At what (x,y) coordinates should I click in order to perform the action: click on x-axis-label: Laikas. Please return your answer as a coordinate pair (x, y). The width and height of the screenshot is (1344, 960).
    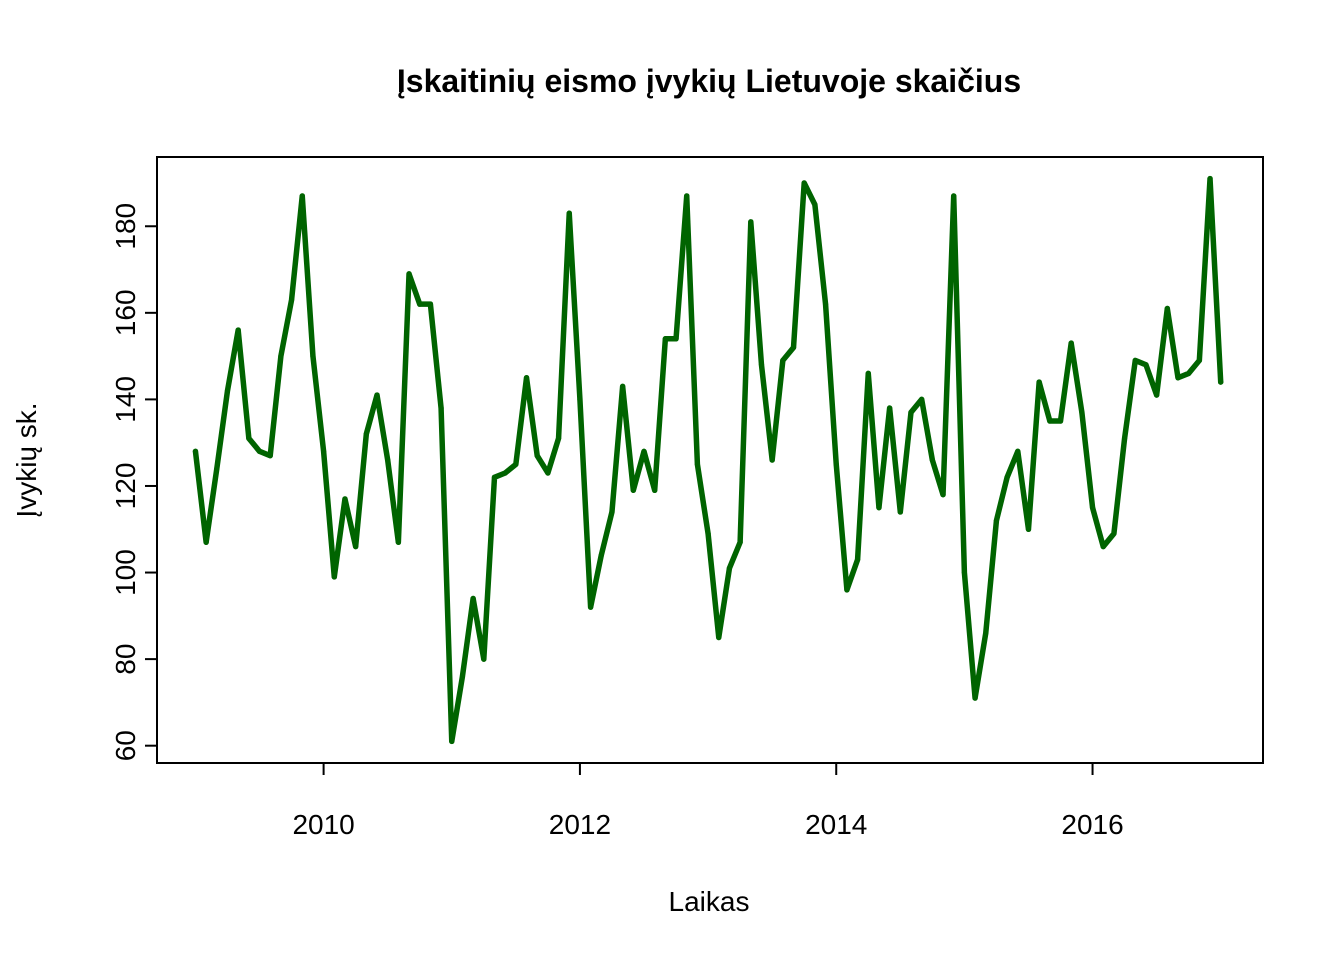
    Looking at the image, I should click on (709, 901).